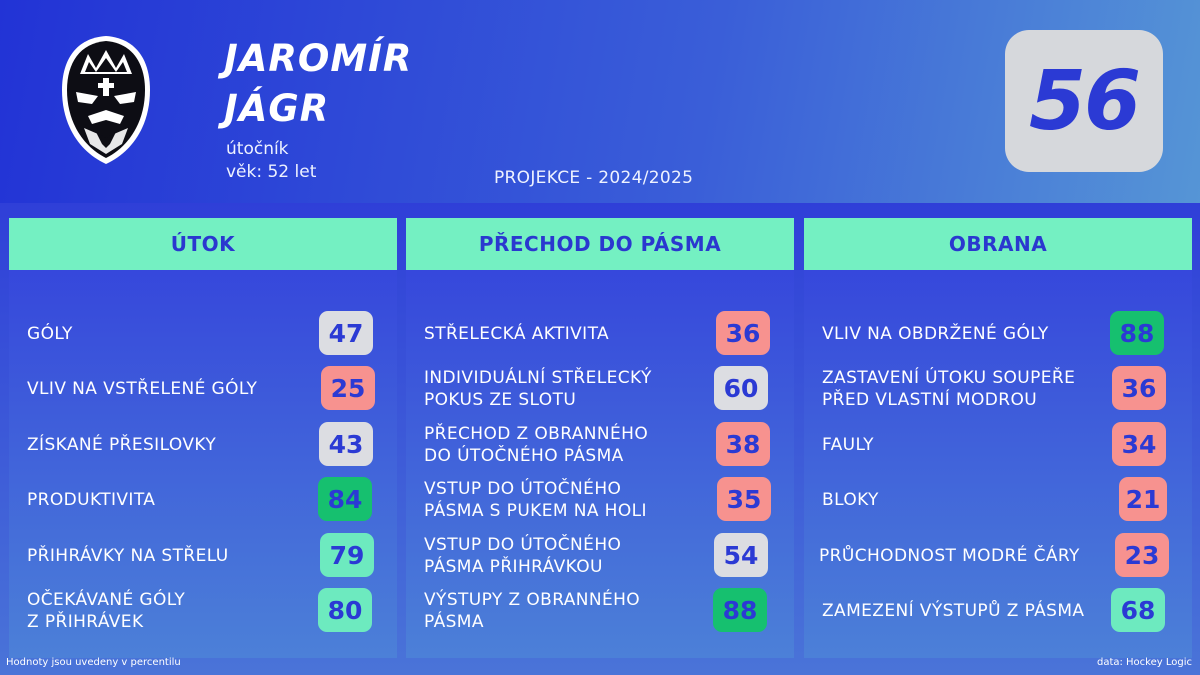  Describe the element at coordinates (935, 334) in the screenshot. I see `stat-label: VLIV NA OBDRŽENÉ GÓLY` at that location.